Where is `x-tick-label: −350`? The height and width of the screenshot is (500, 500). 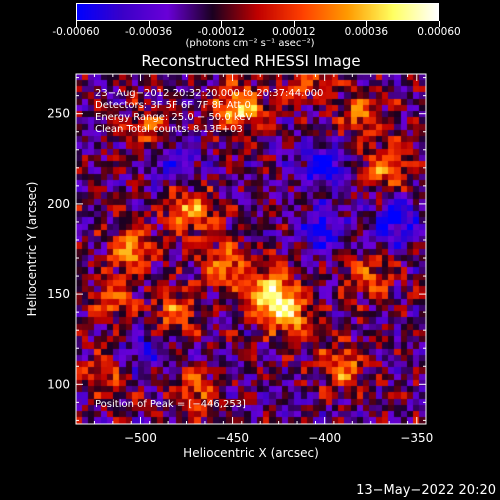
x-tick-label: −350 is located at coordinates (416, 438).